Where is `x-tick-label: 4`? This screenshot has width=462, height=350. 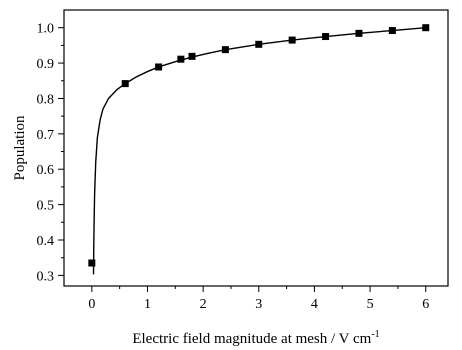
x-tick-label: 4 is located at coordinates (314, 304).